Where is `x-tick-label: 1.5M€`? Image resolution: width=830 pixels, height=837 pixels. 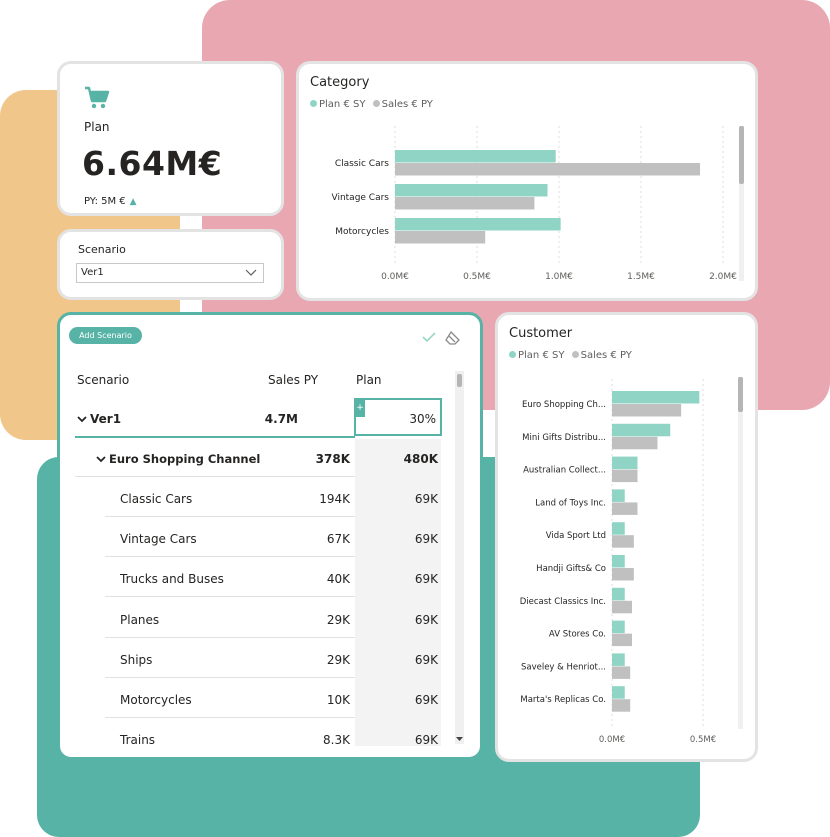
x-tick-label: 1.5M€ is located at coordinates (641, 277).